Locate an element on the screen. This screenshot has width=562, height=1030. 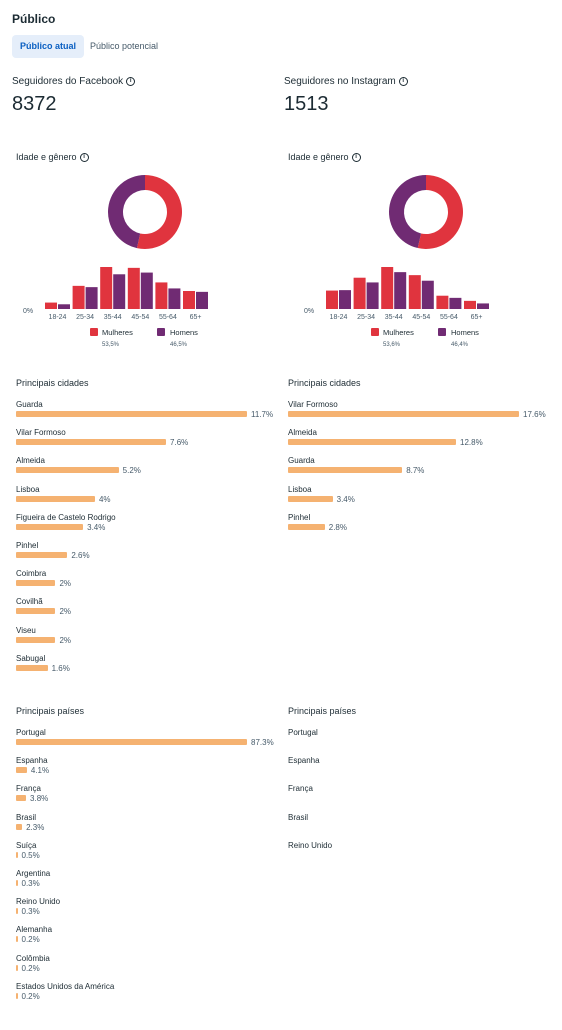
ig-country-label: Espanha is located at coordinates (304, 761).